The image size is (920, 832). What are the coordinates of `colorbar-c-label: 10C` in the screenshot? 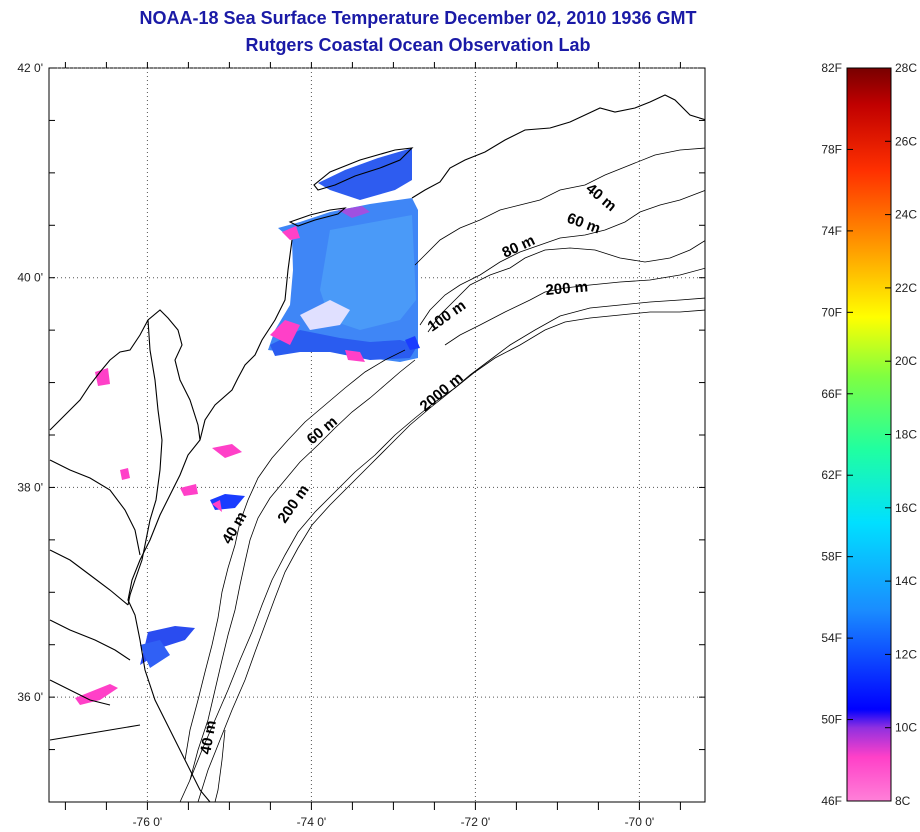 It's located at (906, 728).